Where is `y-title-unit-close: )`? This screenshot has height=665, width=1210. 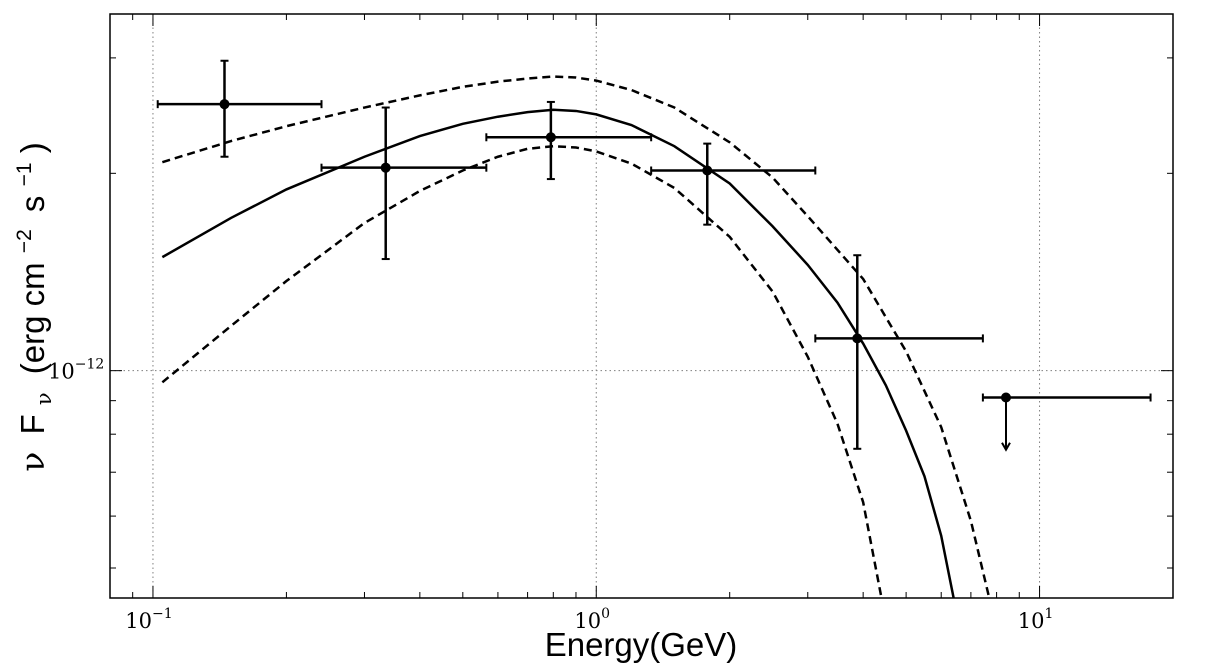
y-title-unit-close: ) is located at coordinates (32, 147).